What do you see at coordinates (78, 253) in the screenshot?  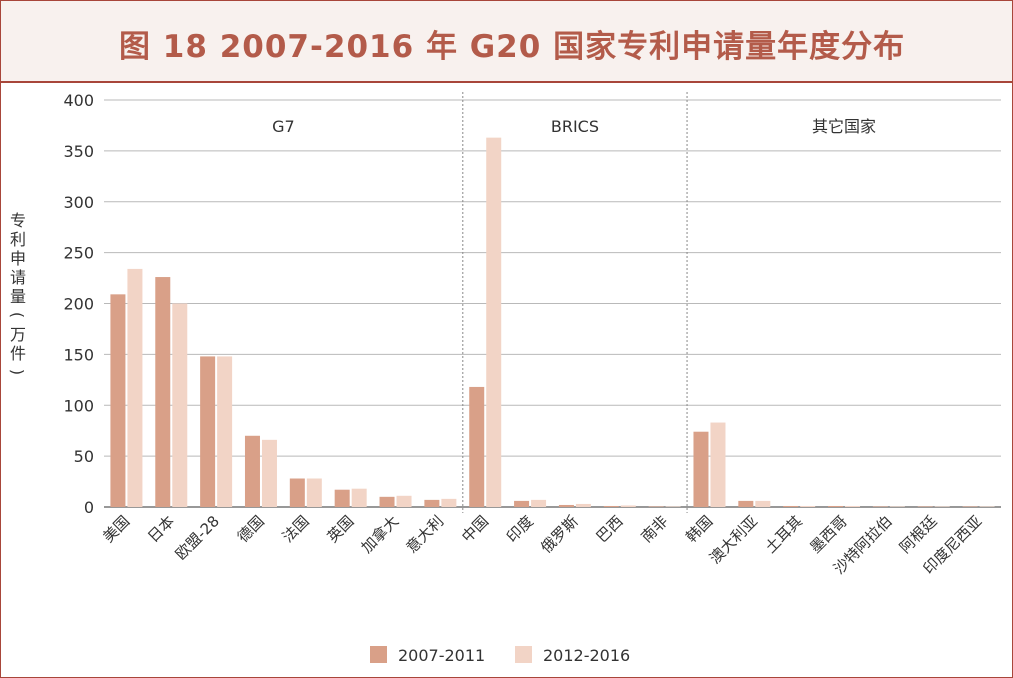 I see `y-tick-label: 250` at bounding box center [78, 253].